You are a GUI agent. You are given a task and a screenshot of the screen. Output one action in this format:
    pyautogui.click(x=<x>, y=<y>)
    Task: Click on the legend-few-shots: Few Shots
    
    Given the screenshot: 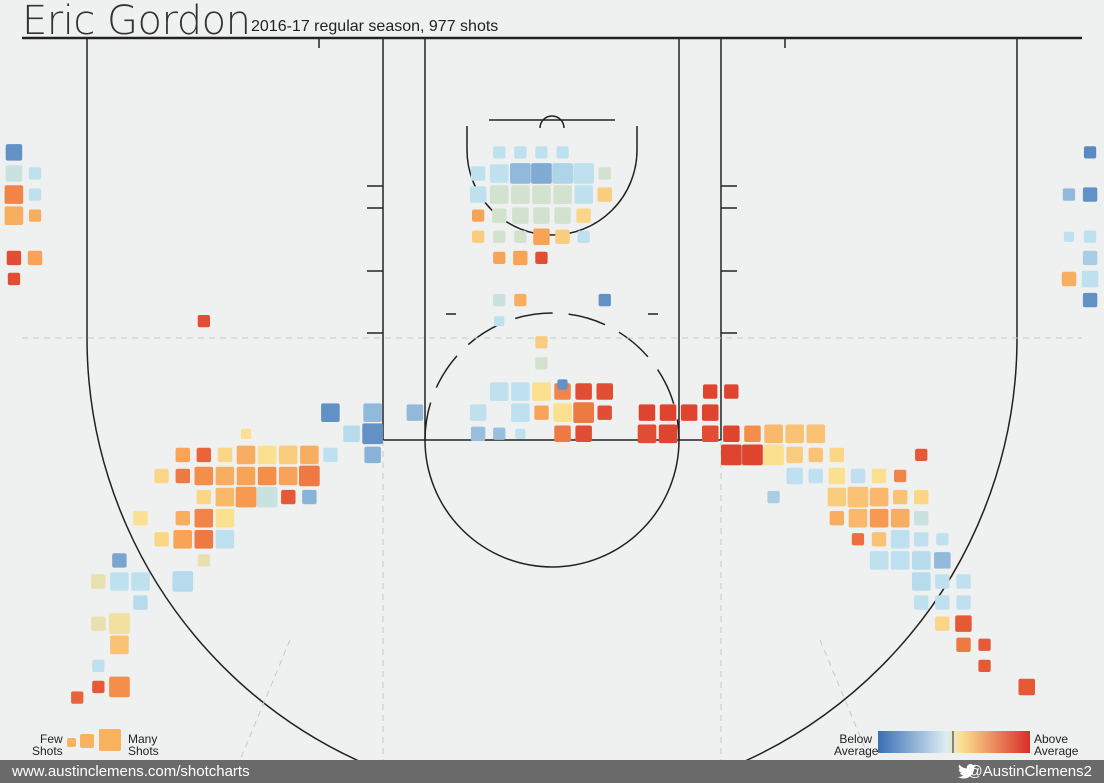 What is the action you would take?
    pyautogui.click(x=47, y=745)
    